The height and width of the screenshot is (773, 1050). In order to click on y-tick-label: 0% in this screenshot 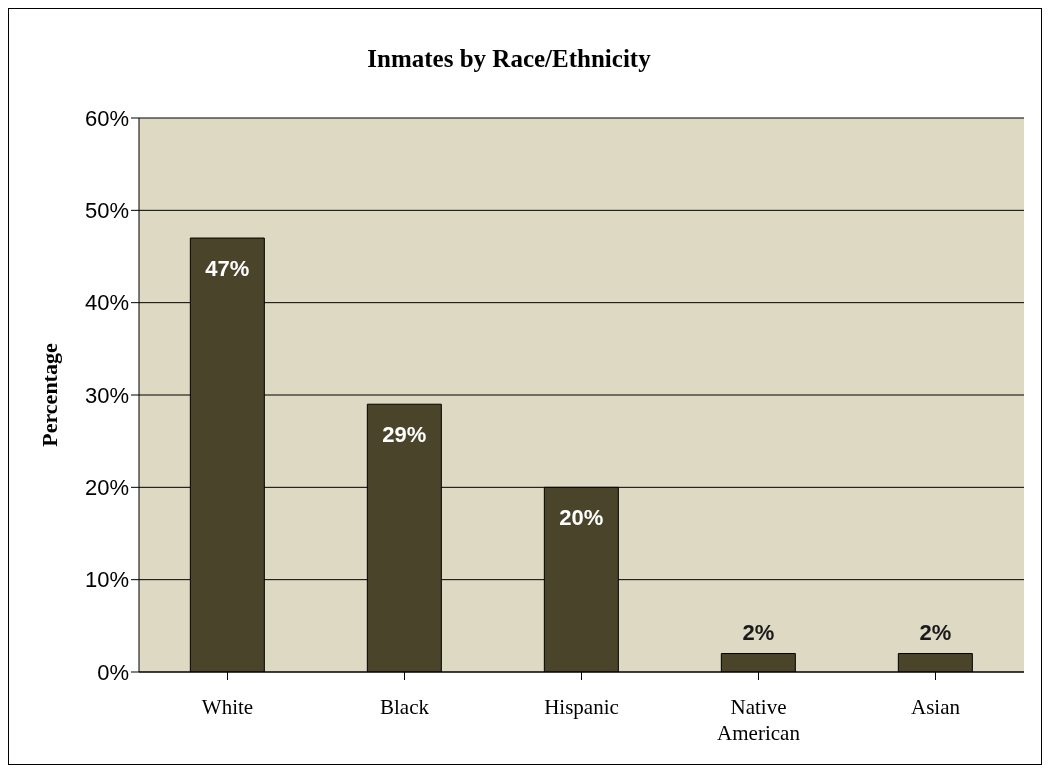, I will do `click(113, 672)`.